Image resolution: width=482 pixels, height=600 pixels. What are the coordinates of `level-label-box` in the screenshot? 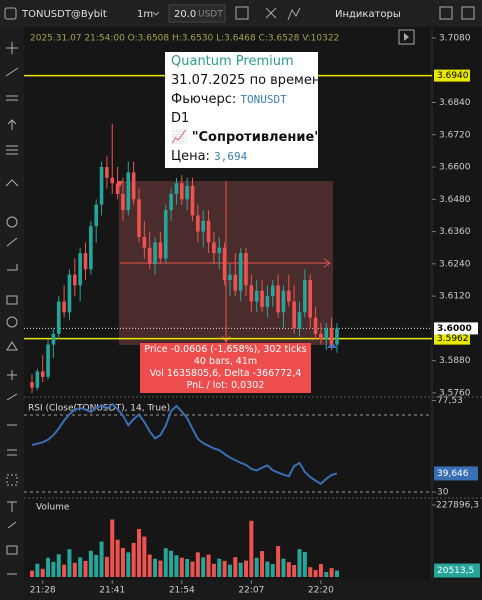 It's located at (452, 338).